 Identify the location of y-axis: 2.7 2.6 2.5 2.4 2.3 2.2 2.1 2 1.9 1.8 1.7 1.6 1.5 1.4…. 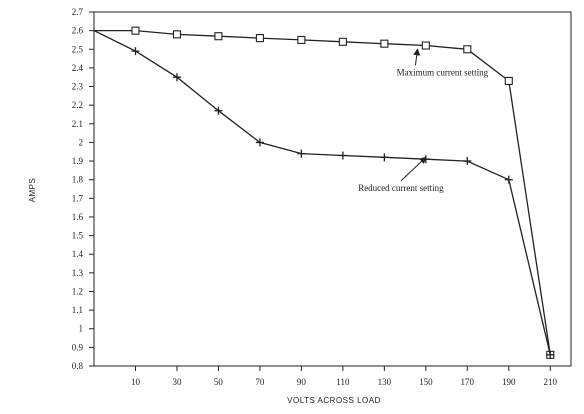
(83, 189).